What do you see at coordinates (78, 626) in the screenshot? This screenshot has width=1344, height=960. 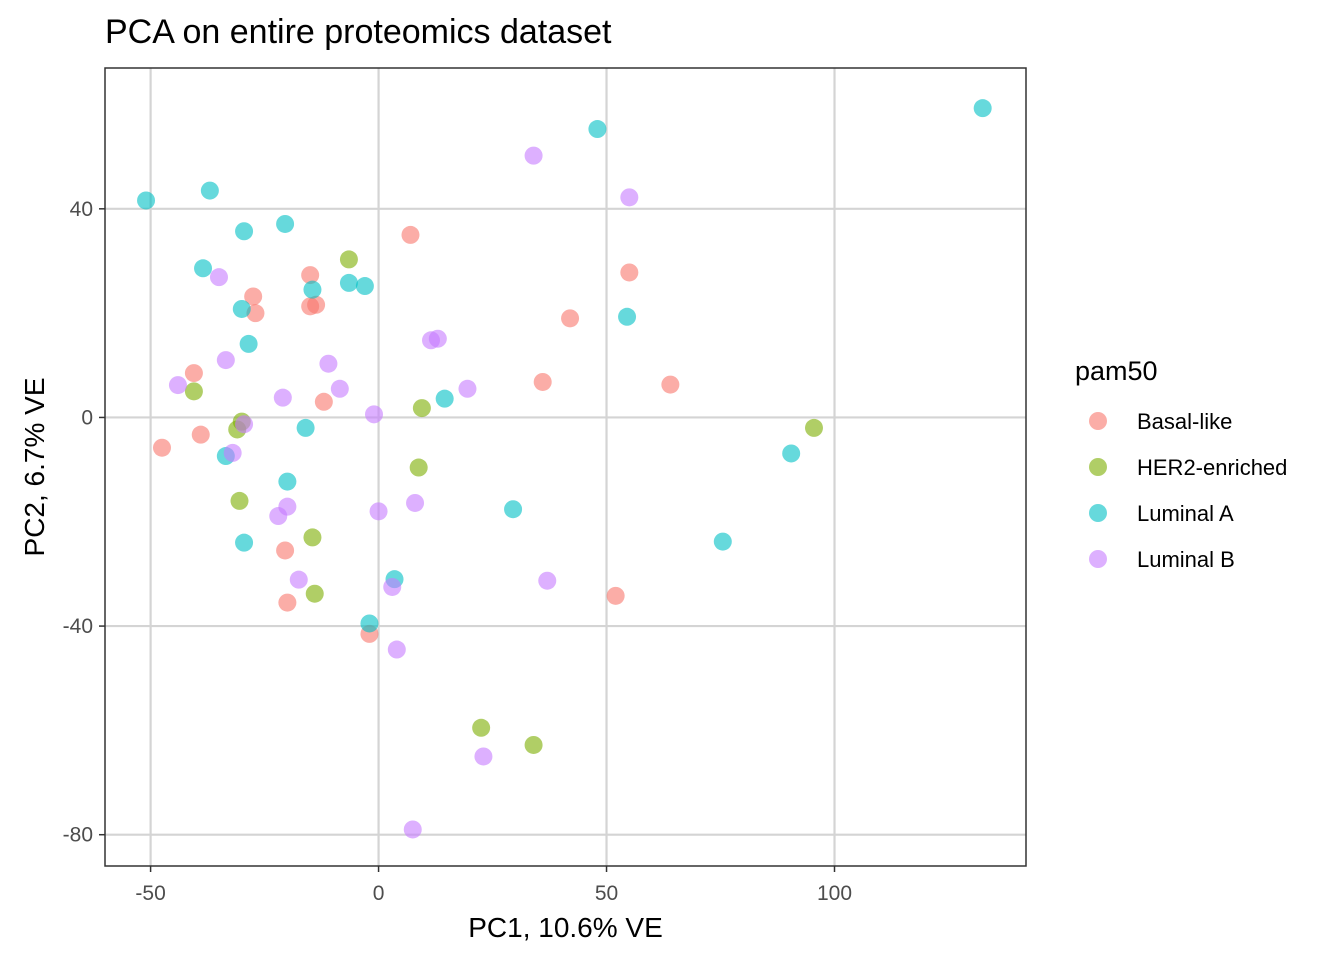 I see `y-tick-label: -40` at bounding box center [78, 626].